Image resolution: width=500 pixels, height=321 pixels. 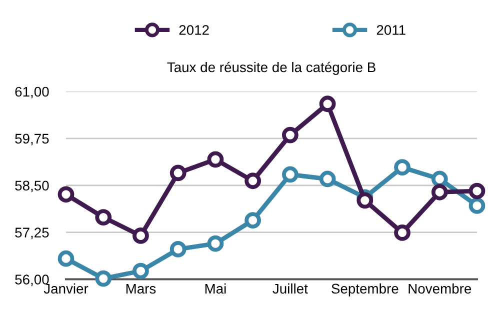 What do you see at coordinates (365, 289) in the screenshot?
I see `x-tick-label: Septembre` at bounding box center [365, 289].